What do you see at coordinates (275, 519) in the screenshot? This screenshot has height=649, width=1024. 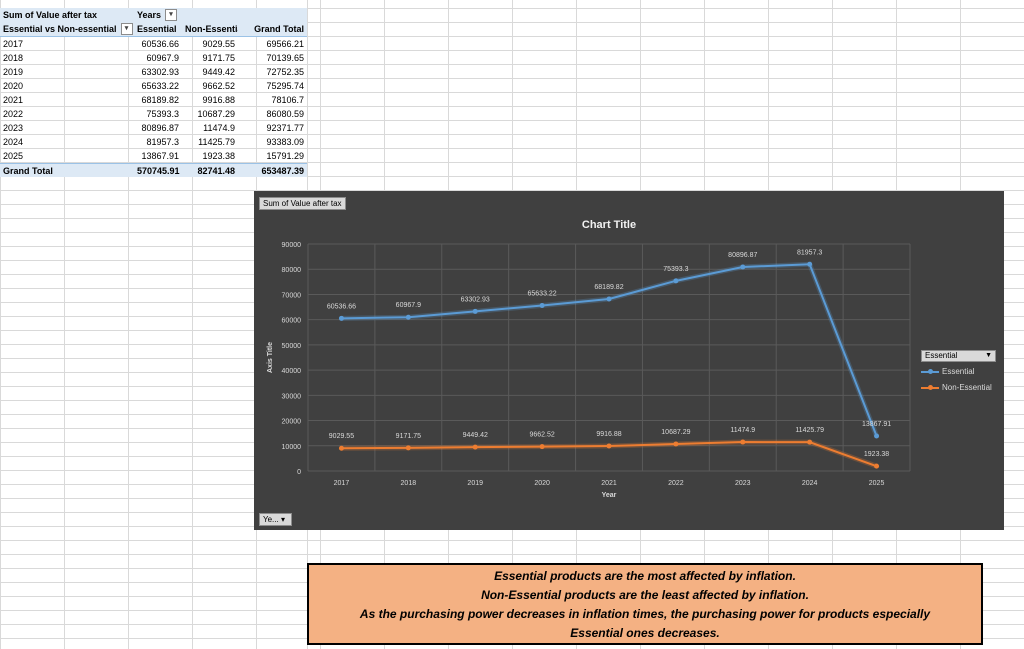 I see `chart-axis-field-button: Ye... ▾` at bounding box center [275, 519].